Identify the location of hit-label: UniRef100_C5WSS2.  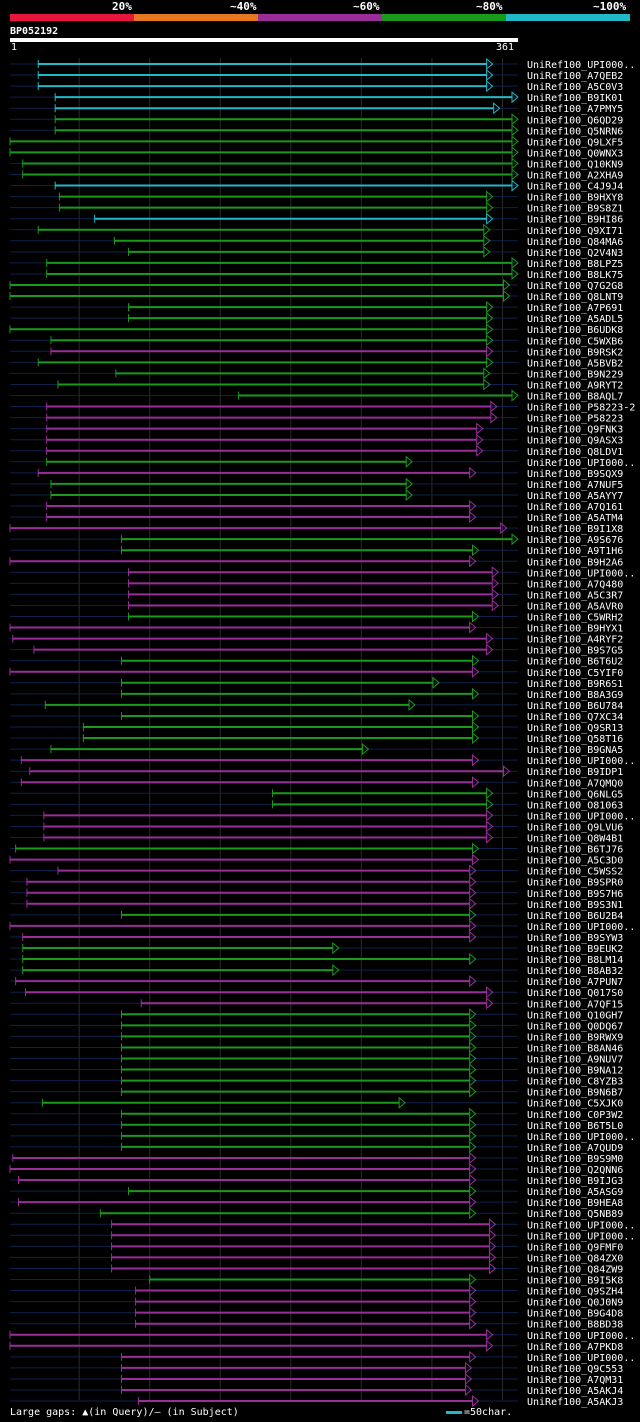
(575, 872).